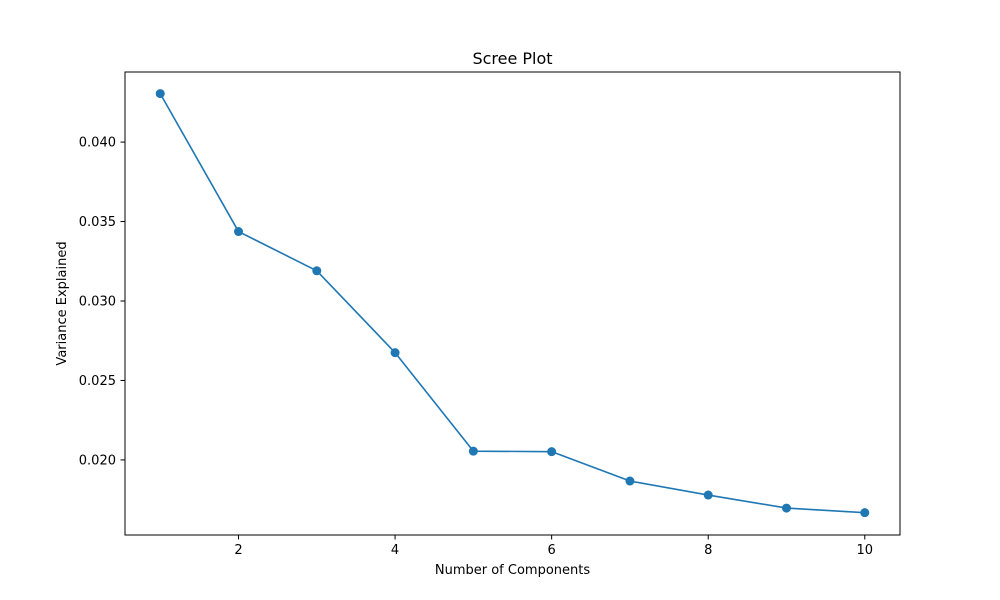  I want to click on y-axis-ticks: 0.020 0.025 0.030 0.035 0.040, so click(102, 302).